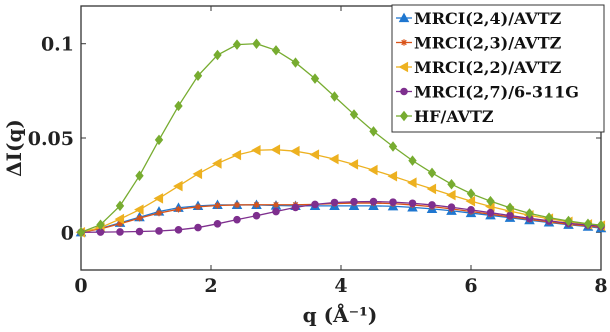  What do you see at coordinates (57, 45) in the screenshot?
I see `y-tick-label: 0.1` at bounding box center [57, 45].